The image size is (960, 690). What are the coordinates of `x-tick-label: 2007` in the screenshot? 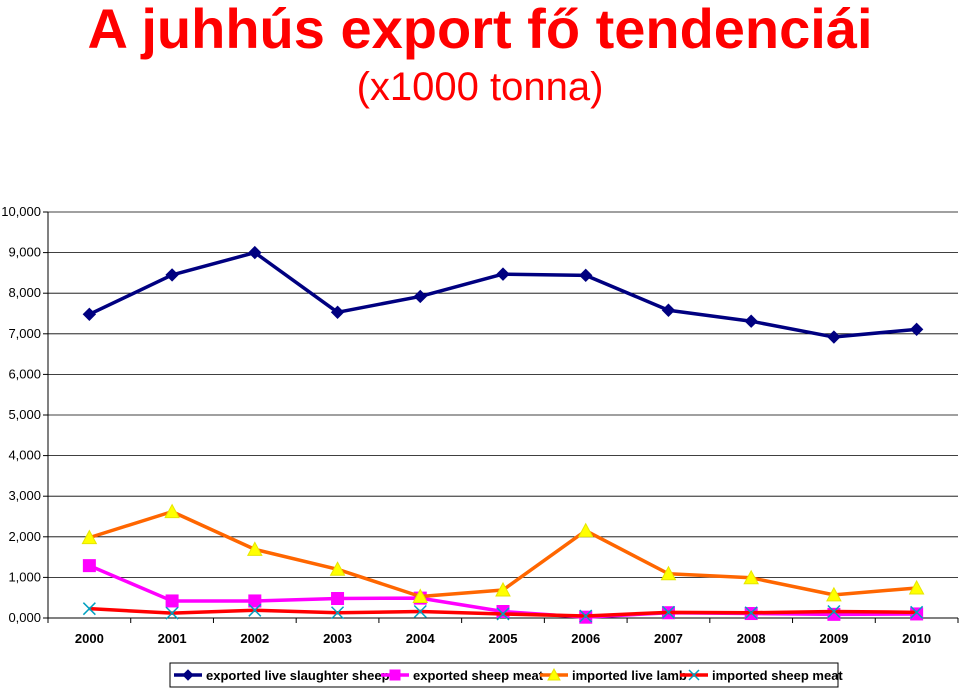 It's located at (668, 638).